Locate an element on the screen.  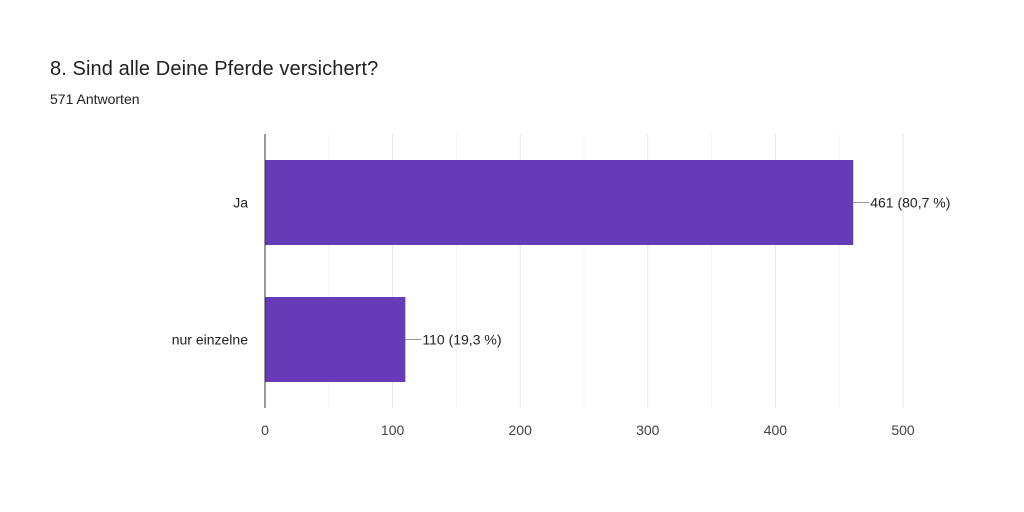
x-tick-label: 100 is located at coordinates (393, 430).